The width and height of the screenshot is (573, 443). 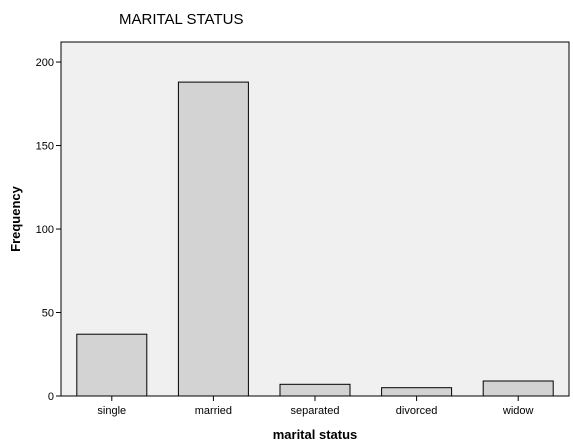 I want to click on x-axis-title: marital status, so click(x=315, y=434).